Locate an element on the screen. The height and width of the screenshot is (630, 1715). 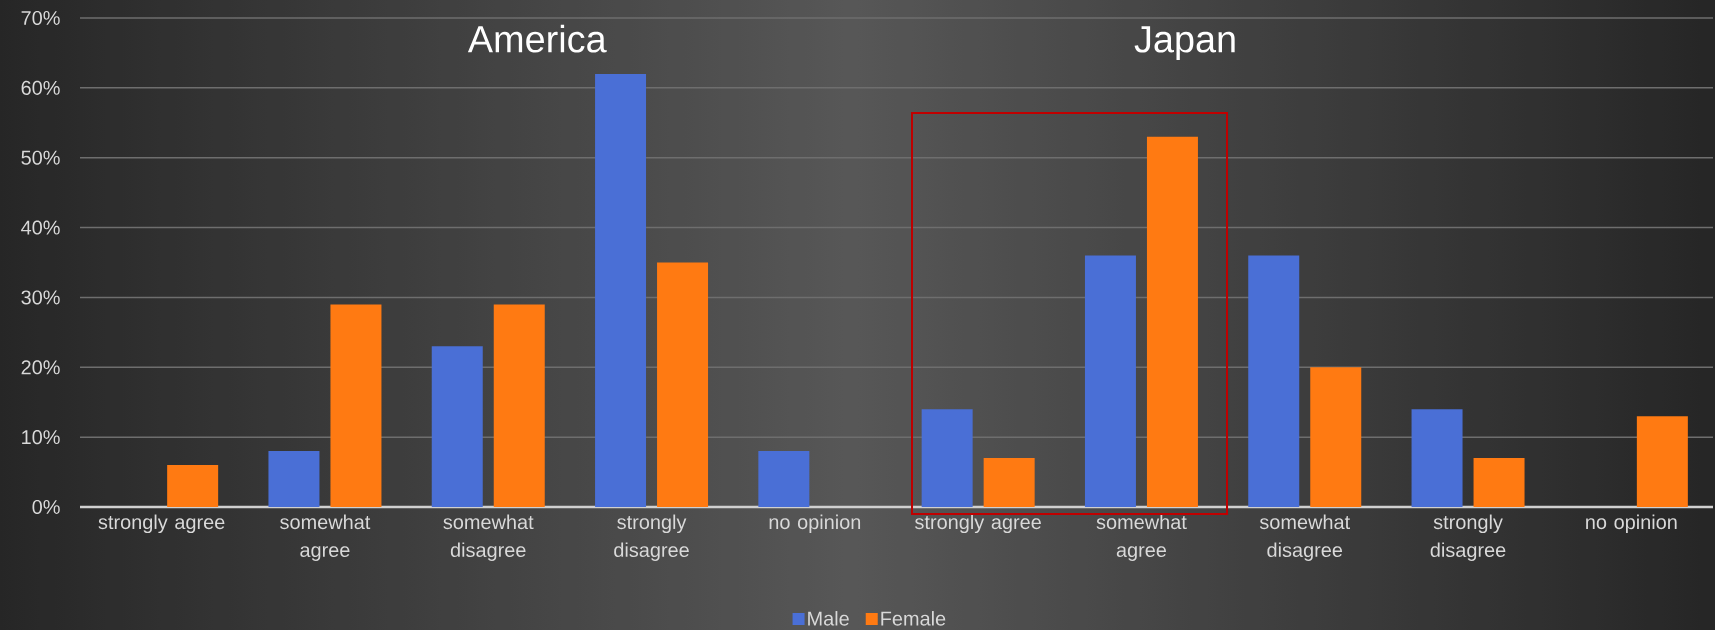
y-tick-label: 30% is located at coordinates (40, 297).